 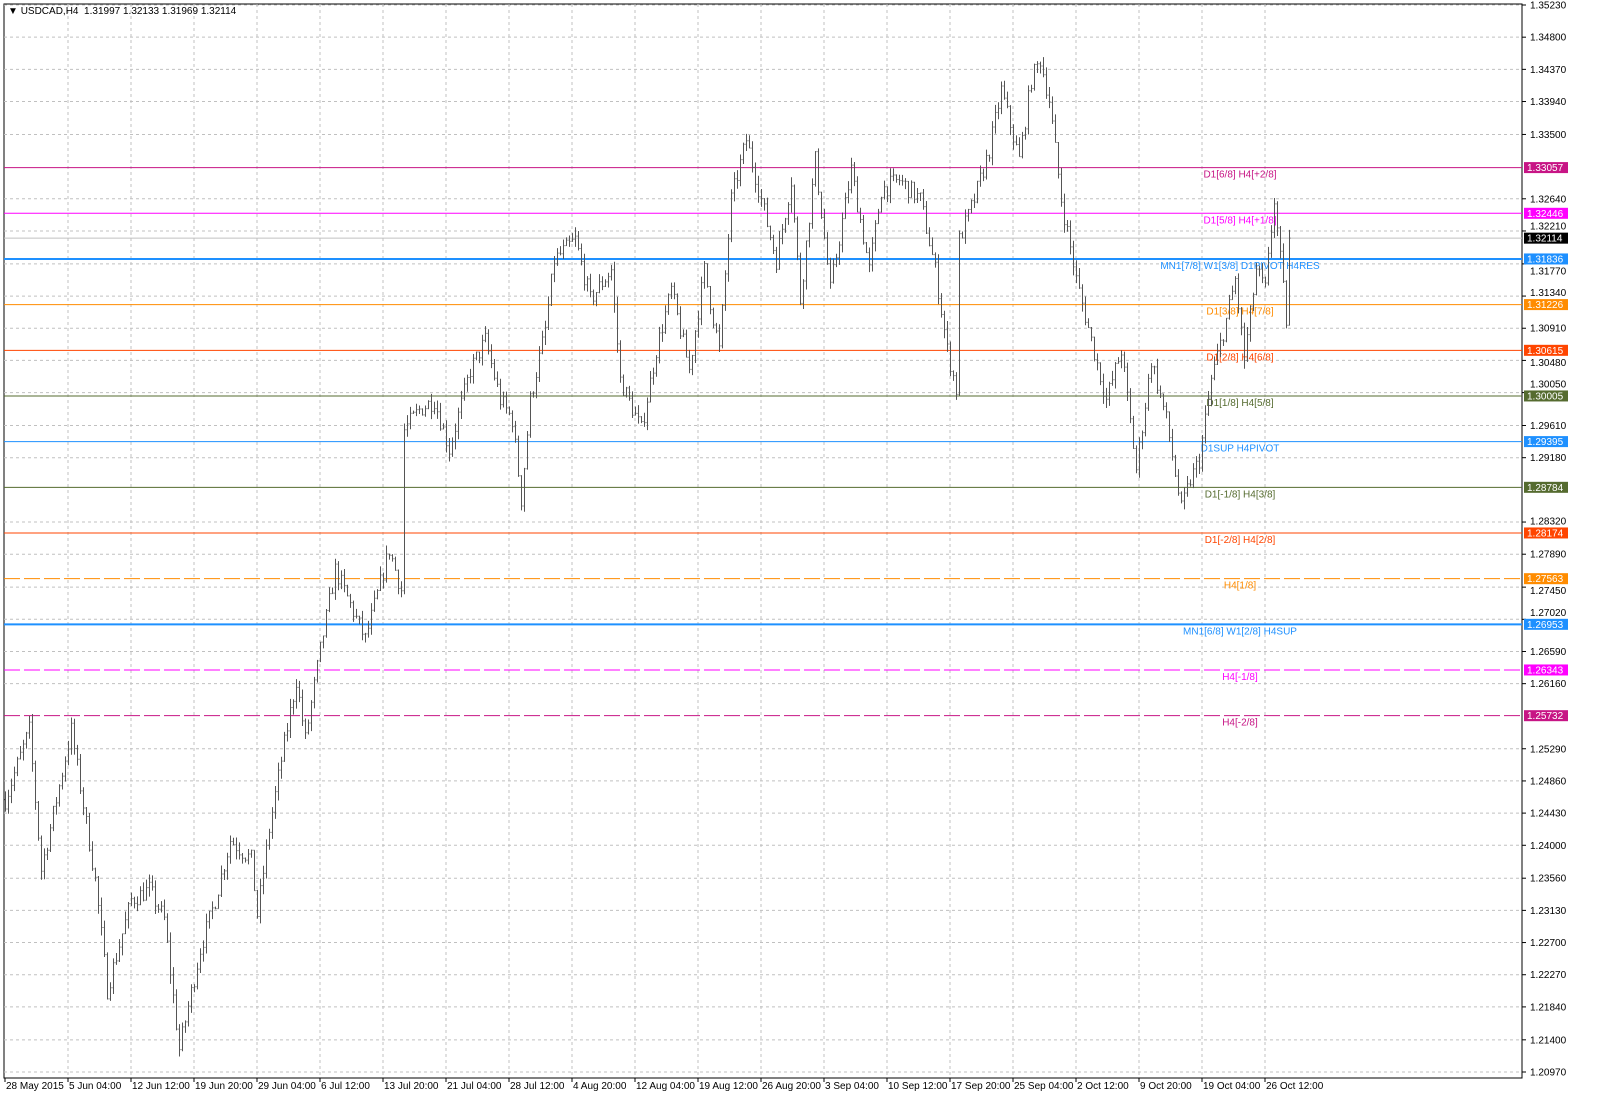 I want to click on price-tag-label: 1.28784, so click(x=1545, y=488).